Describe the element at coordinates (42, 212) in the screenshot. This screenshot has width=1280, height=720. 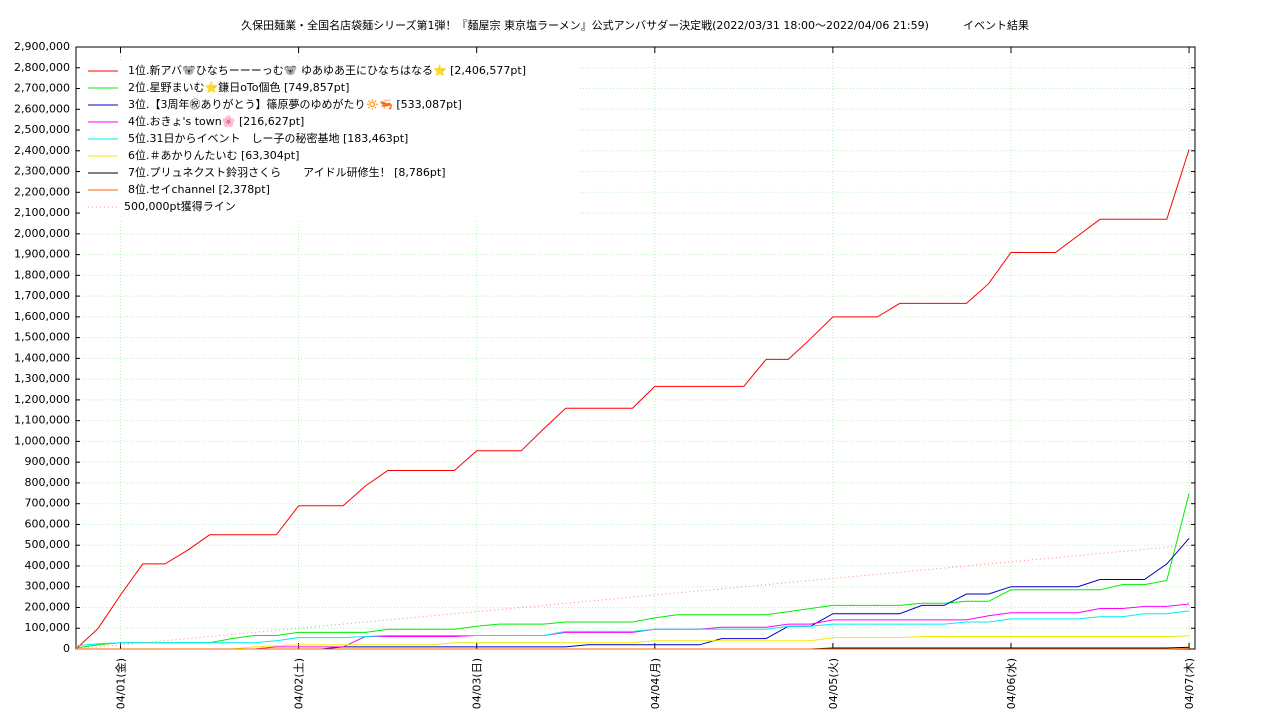
I see `y-tick-label: 2,100,000` at that location.